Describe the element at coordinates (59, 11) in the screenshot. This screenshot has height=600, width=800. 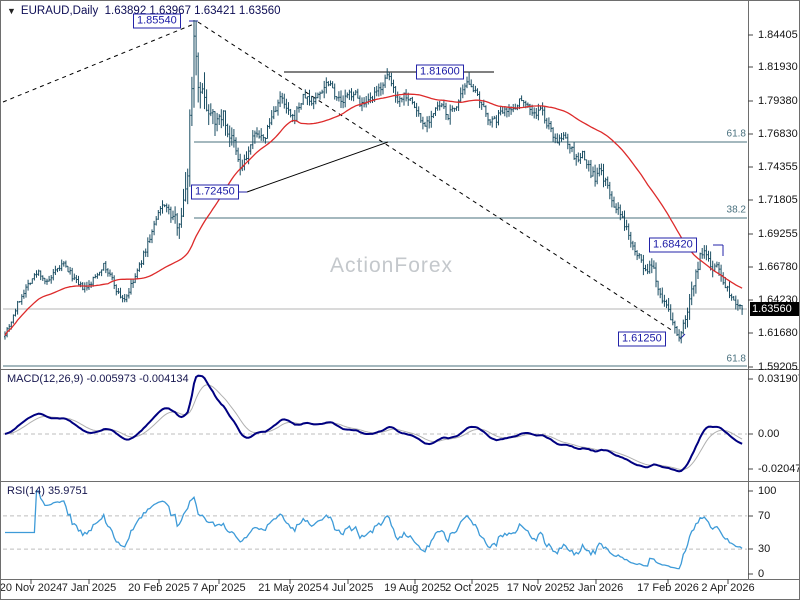
I see `symbol-period-label: EURAUD,Daily` at that location.